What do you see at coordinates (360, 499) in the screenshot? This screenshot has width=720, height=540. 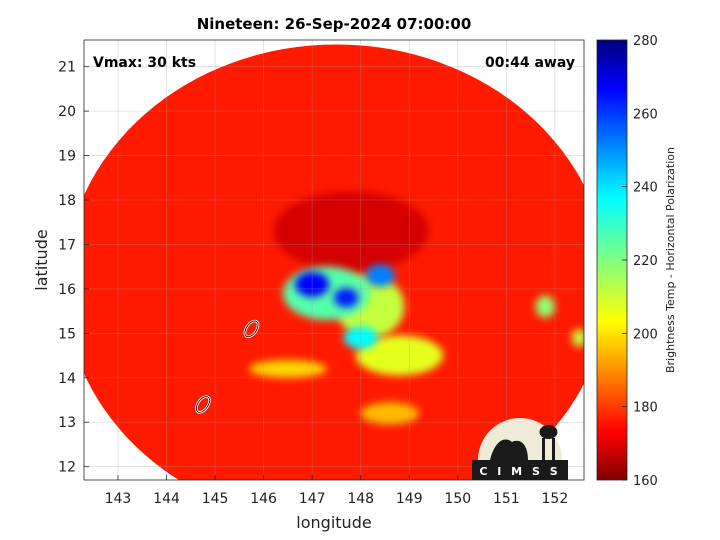 I see `x-tick-label: 148` at bounding box center [360, 499].